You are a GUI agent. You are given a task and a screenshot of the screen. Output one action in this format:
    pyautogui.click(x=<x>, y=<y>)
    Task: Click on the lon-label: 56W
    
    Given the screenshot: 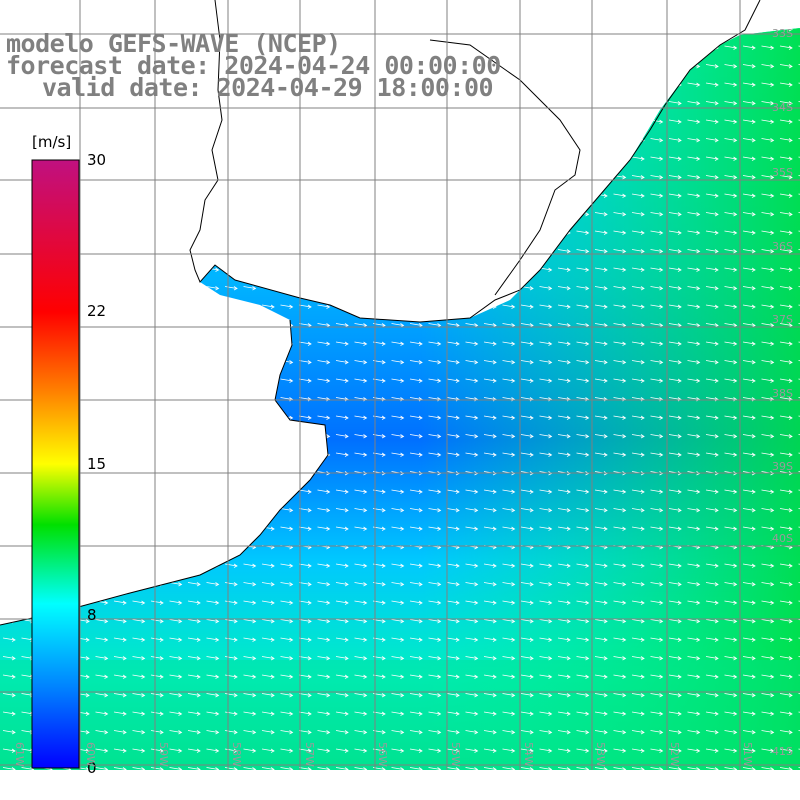 What is the action you would take?
    pyautogui.click(x=382, y=754)
    